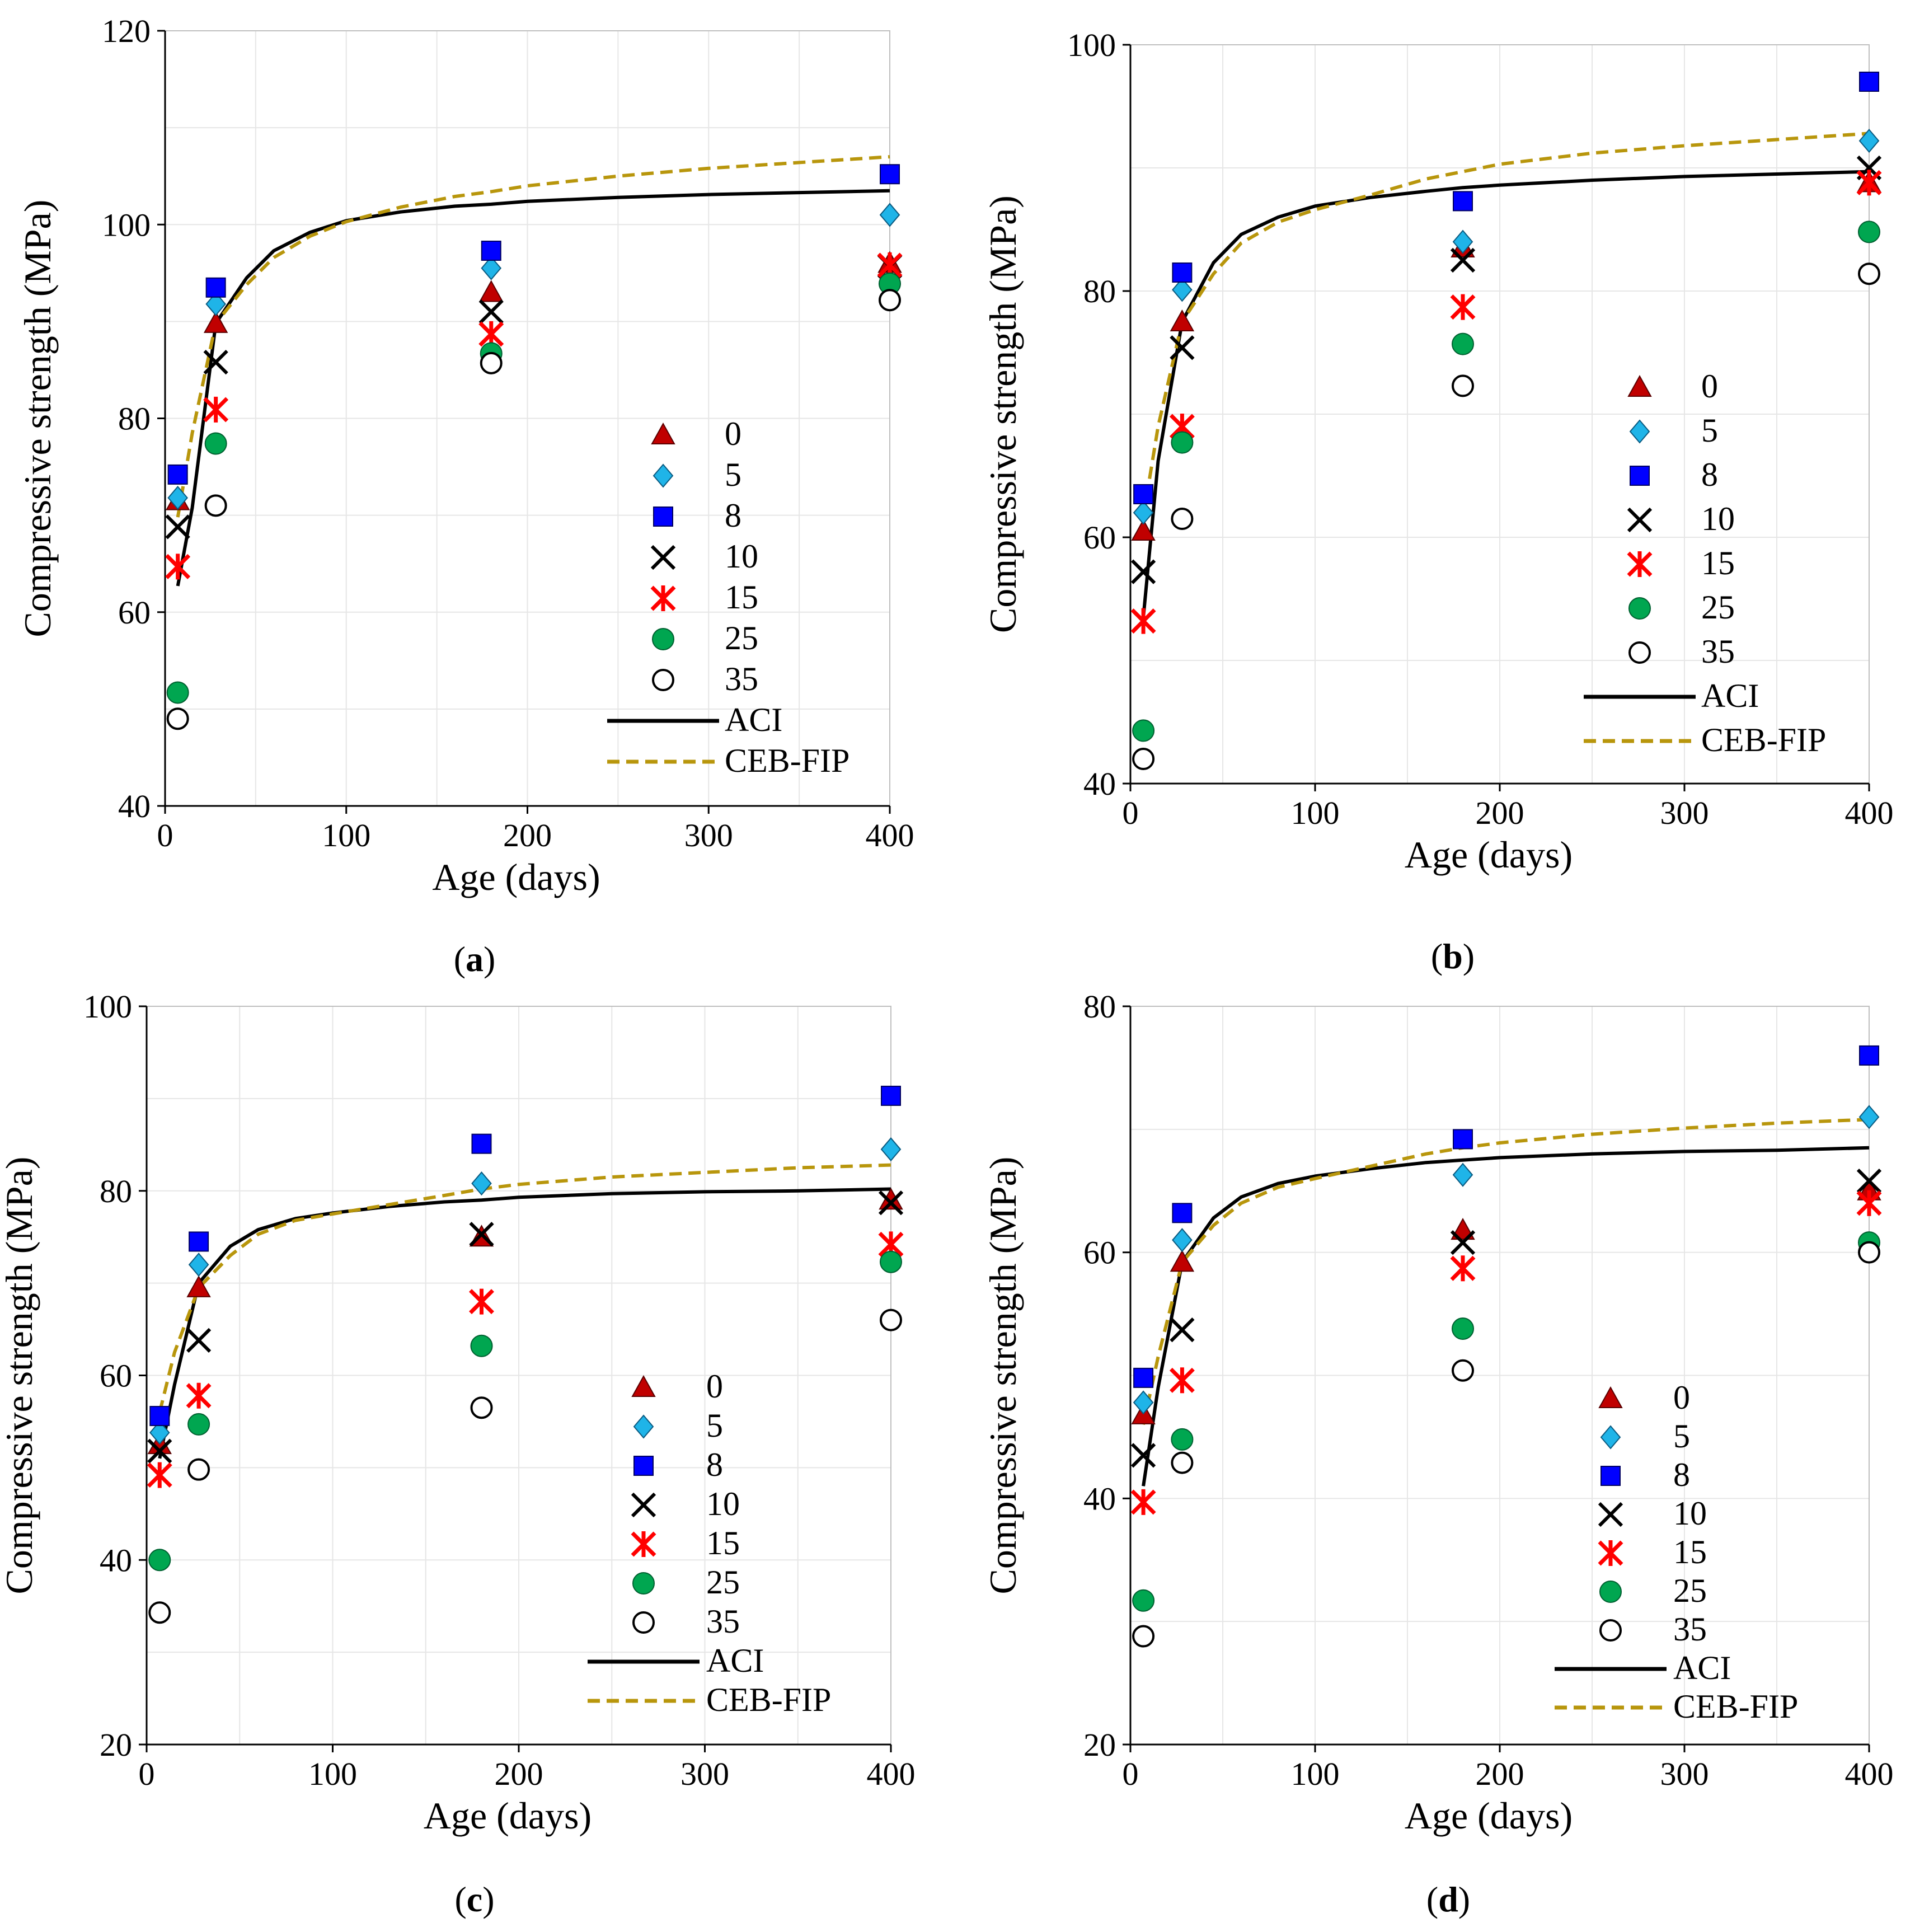 This screenshot has width=1915, height=1932. What do you see at coordinates (147, 1774) in the screenshot?
I see `x-tick-label: 0` at bounding box center [147, 1774].